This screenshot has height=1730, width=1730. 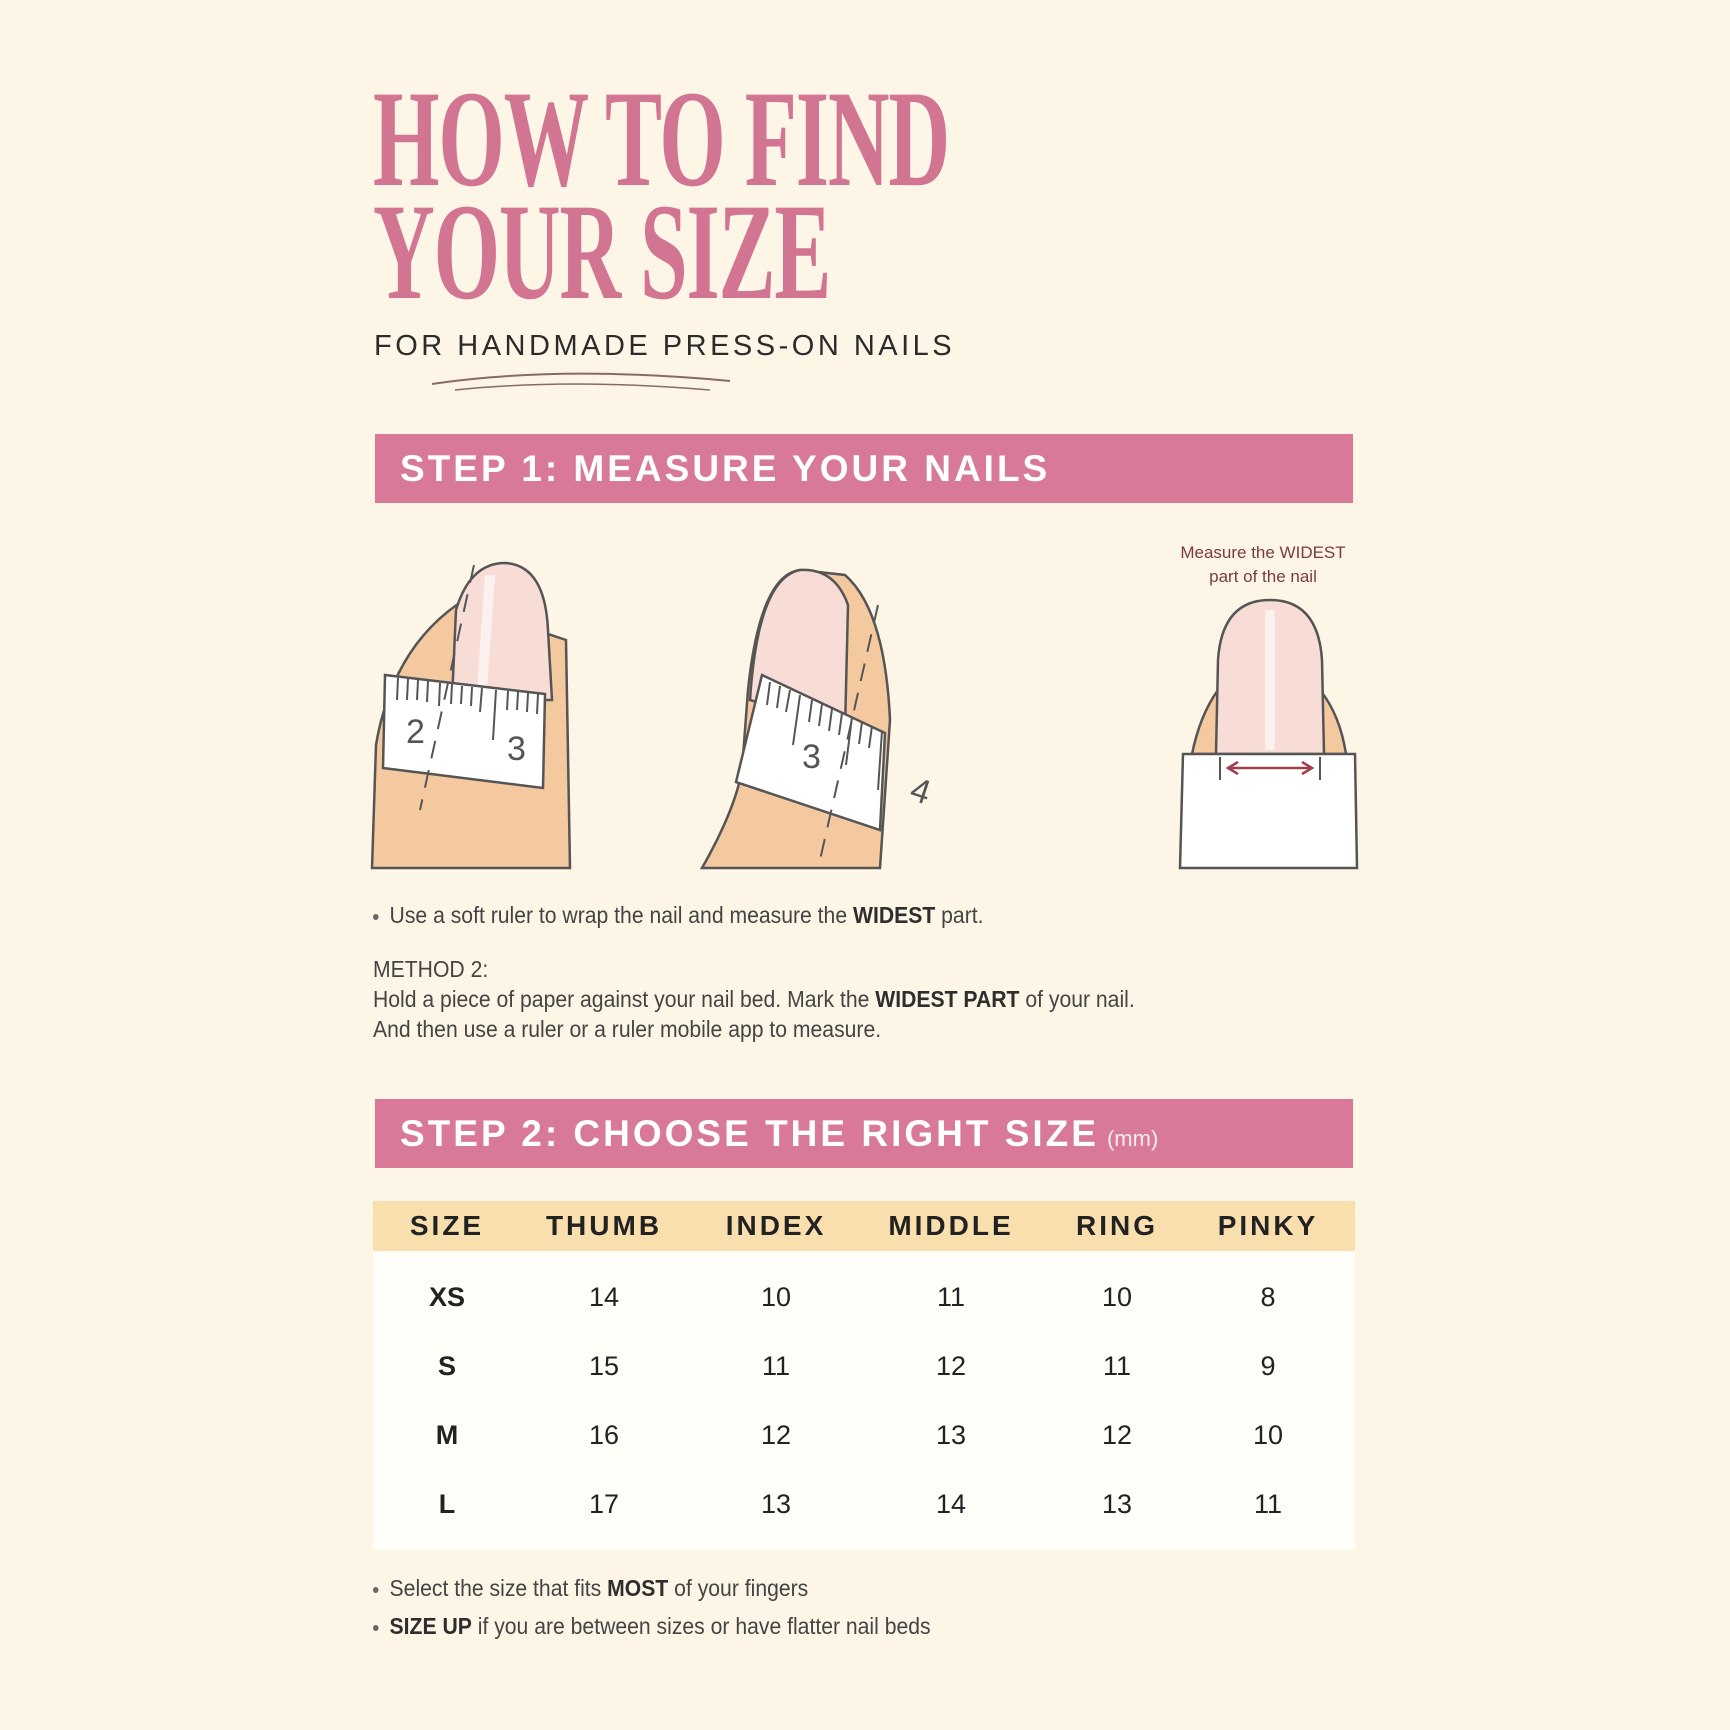 I want to click on size-label: XS, so click(x=447, y=1297).